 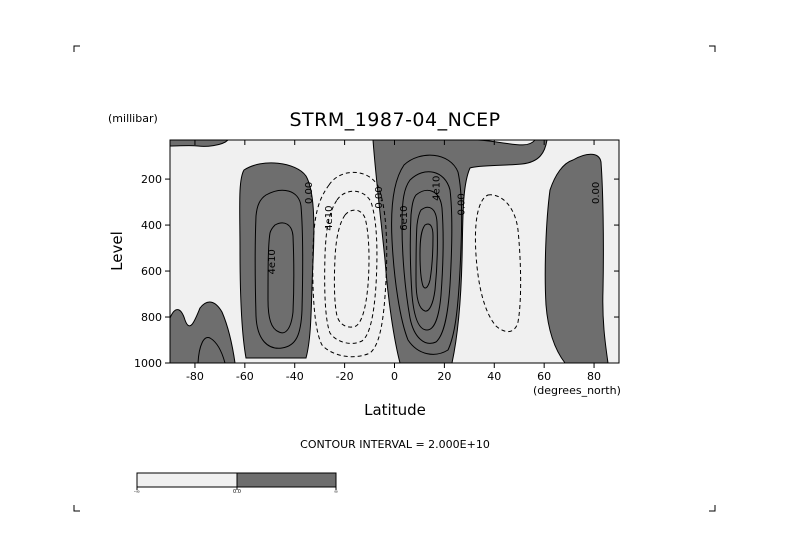 I want to click on colorbar-label-left: -∞, so click(x=137, y=492).